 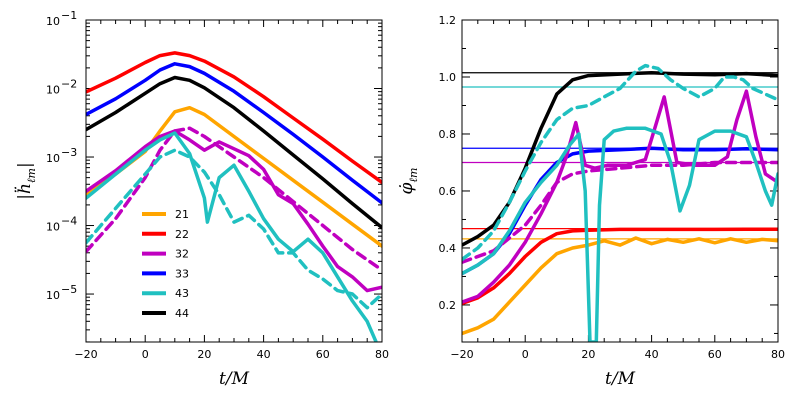 I want to click on y-tick-label: 0.8, so click(x=448, y=134).